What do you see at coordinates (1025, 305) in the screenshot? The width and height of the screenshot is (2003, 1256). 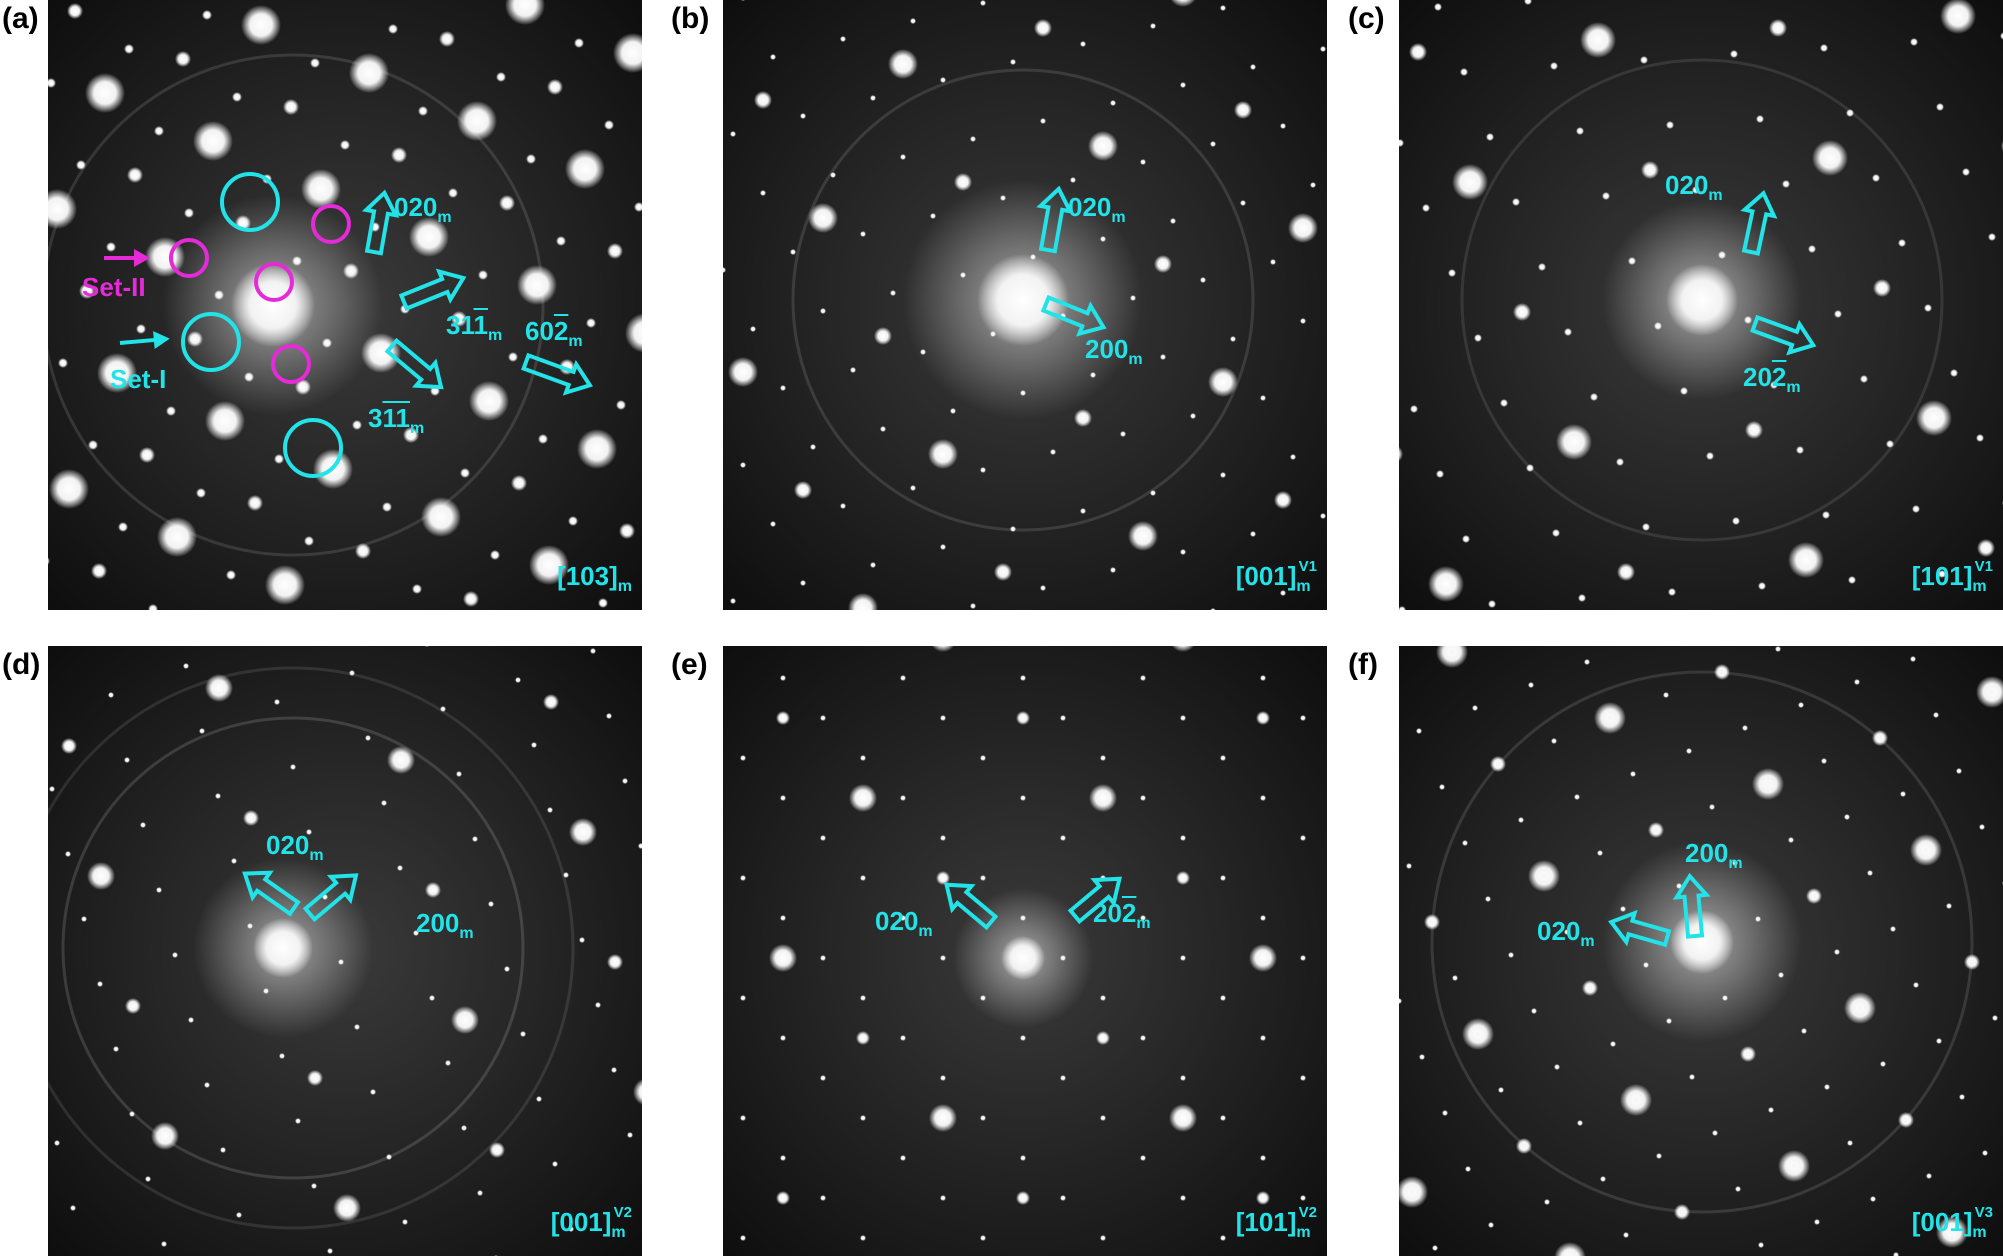 I see `diffraction-panel-b: 020m 200m [001]mV1` at bounding box center [1025, 305].